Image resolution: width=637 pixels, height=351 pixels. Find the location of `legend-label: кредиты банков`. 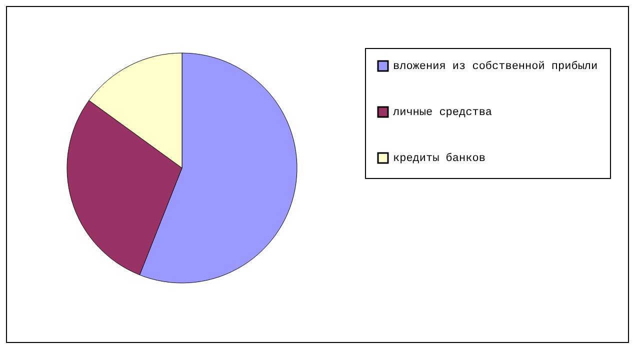

legend-label: кредиты банков is located at coordinates (439, 158).